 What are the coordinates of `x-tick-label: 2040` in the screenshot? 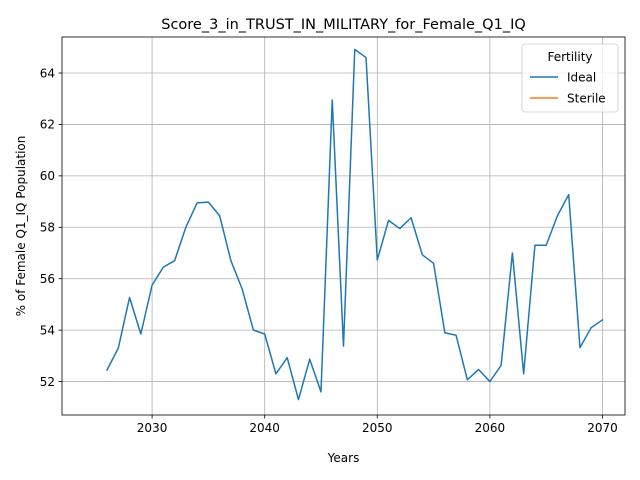 It's located at (264, 428).